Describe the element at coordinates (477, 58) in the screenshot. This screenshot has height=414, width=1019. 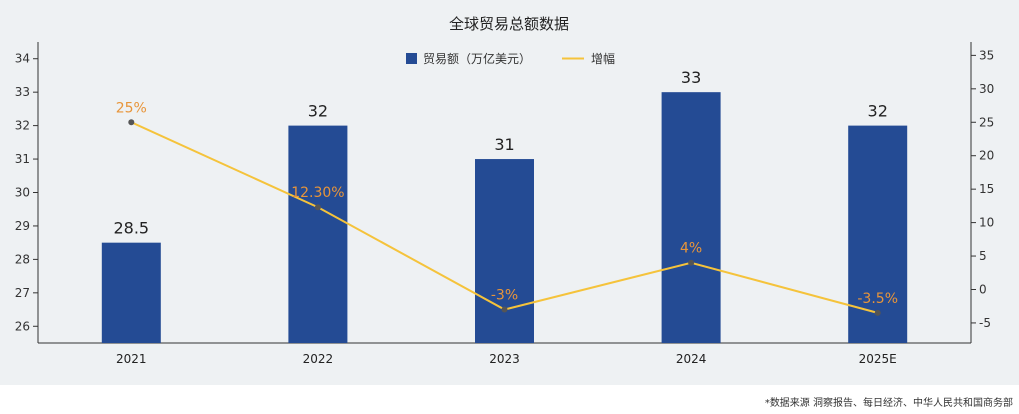
I see `legend-bar-label: 贸易额（万亿美元）` at that location.